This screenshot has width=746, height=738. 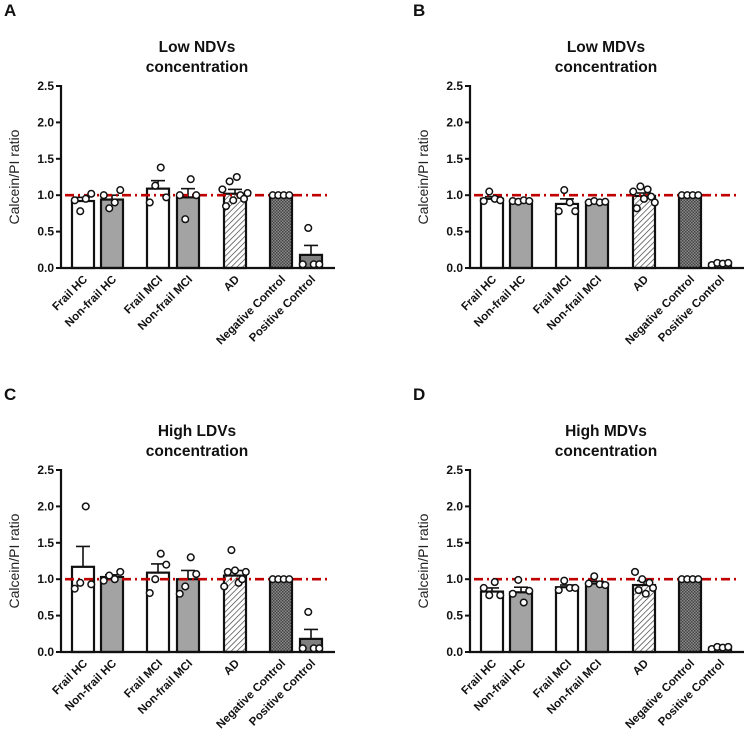 What do you see at coordinates (197, 47) in the screenshot?
I see `chart-title: Low NDVs` at bounding box center [197, 47].